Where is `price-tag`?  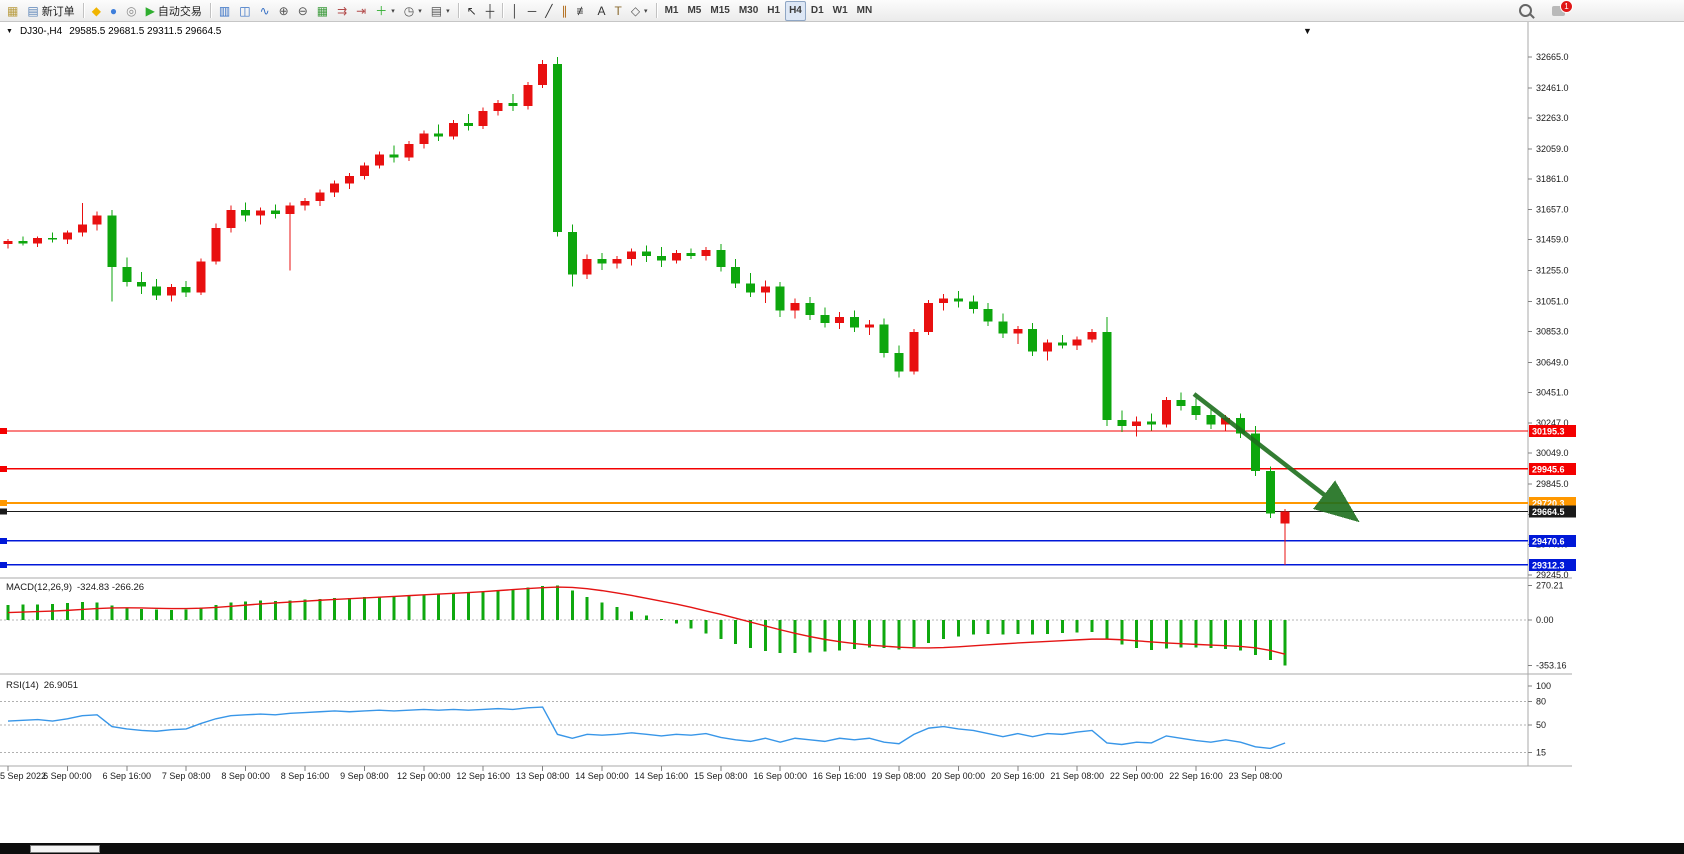 price-tag is located at coordinates (1552, 431).